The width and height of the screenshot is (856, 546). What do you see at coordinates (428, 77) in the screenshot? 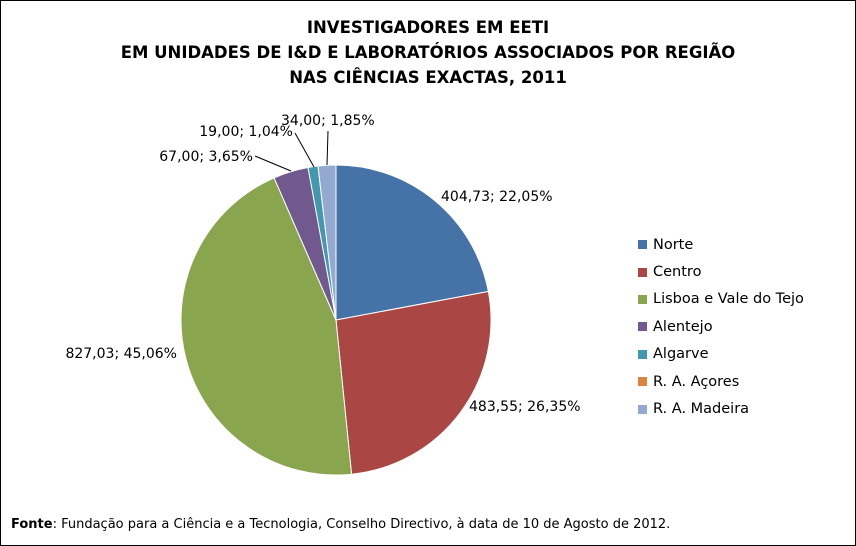
I see `chart-title-line-3: NAS CIÊNCIAS EXACTAS, 2011` at bounding box center [428, 77].